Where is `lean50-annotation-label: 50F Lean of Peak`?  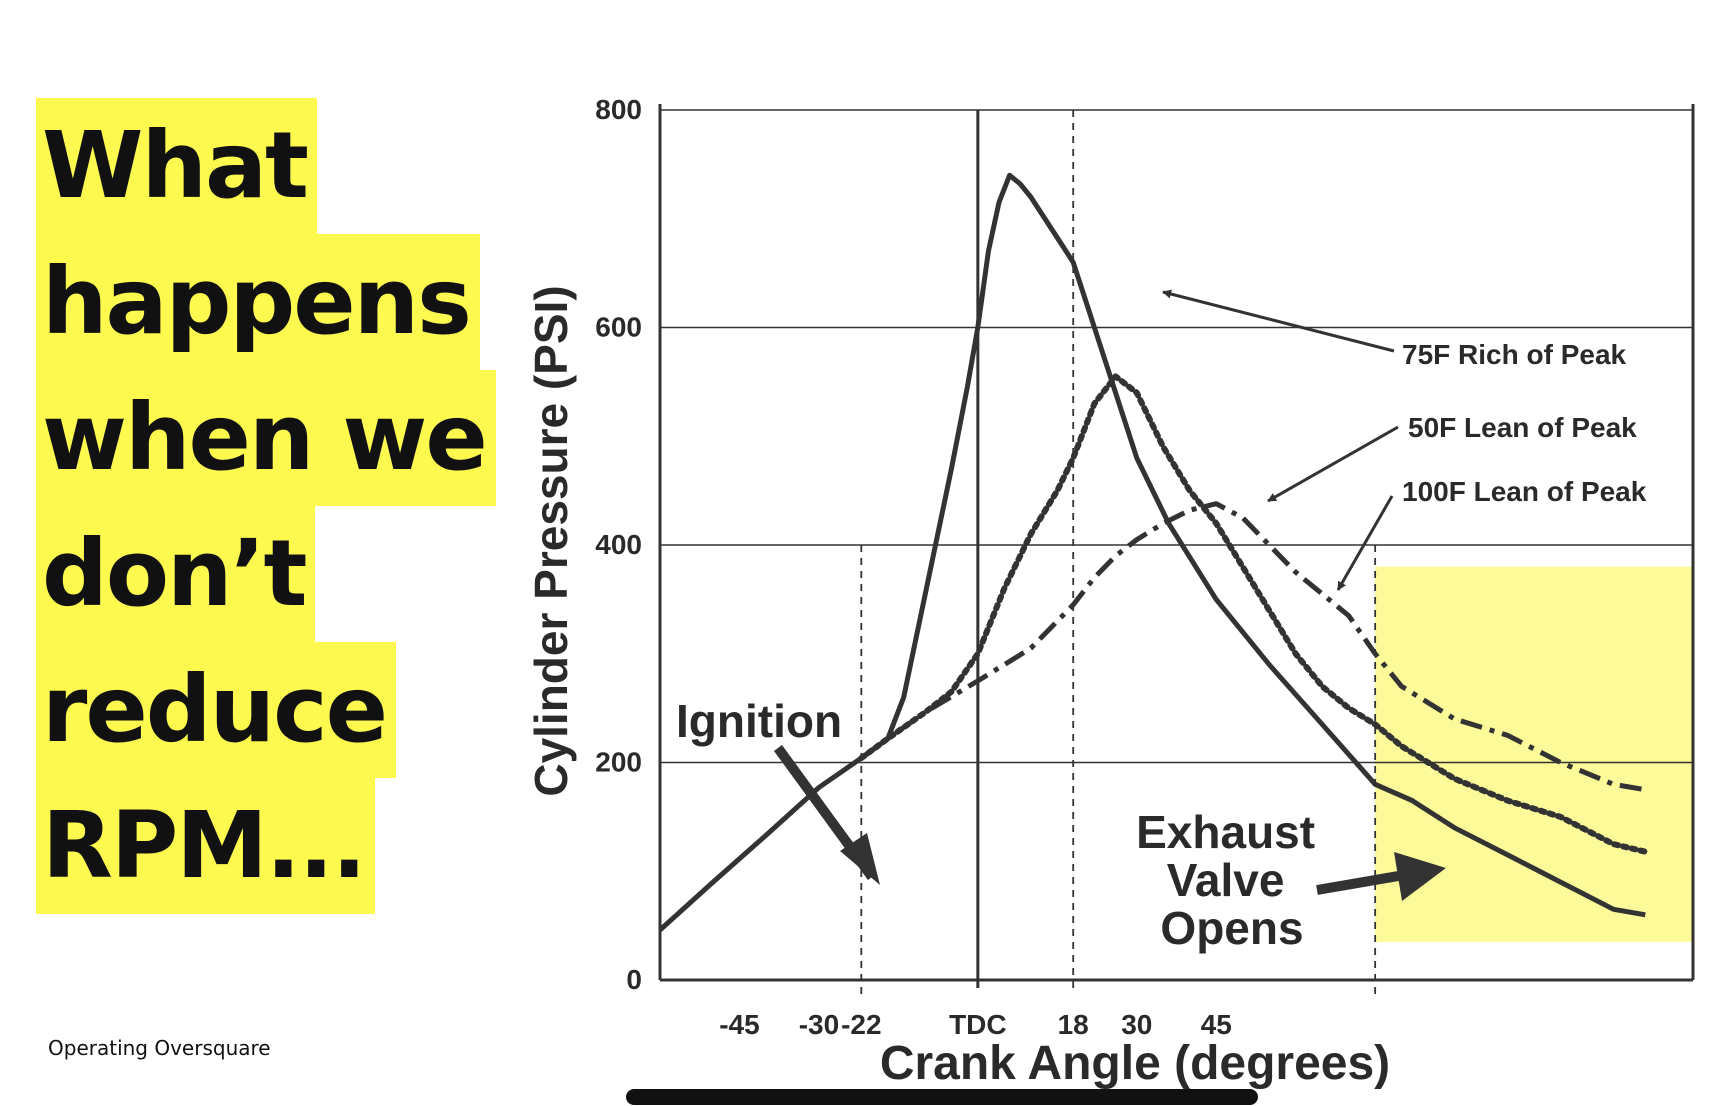 lean50-annotation-label: 50F Lean of Peak is located at coordinates (1522, 427).